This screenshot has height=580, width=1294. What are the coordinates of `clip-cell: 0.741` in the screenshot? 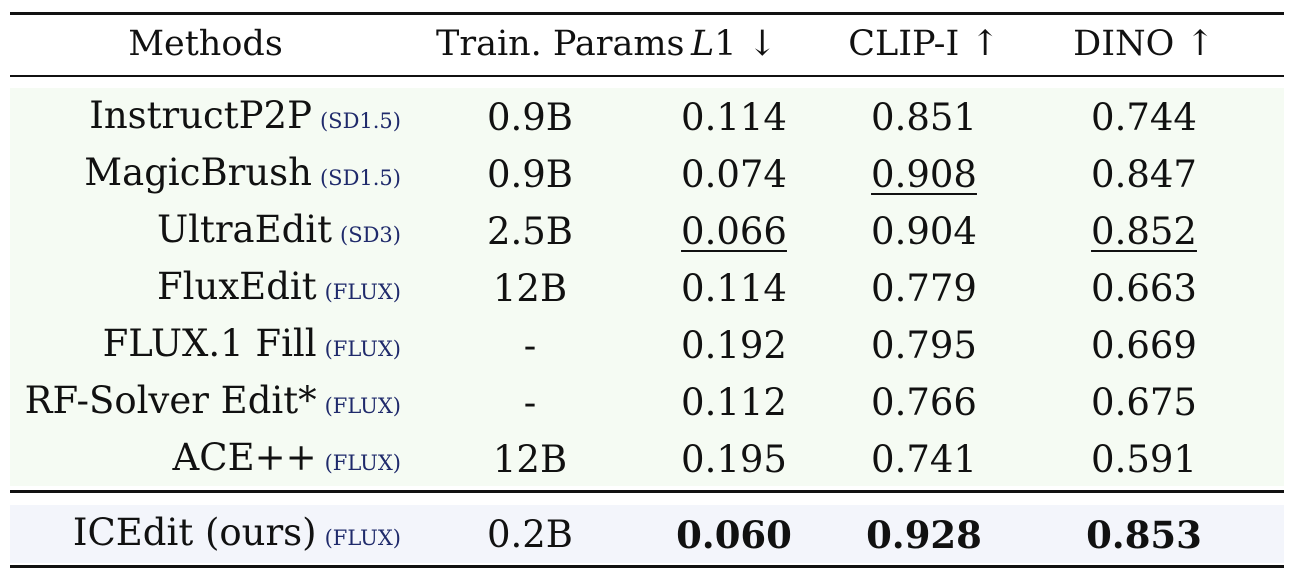 It's located at (924, 459).